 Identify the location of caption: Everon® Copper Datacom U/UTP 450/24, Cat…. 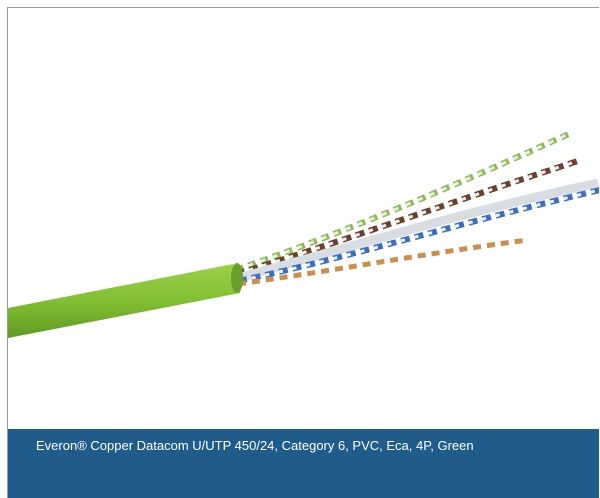
(303, 463).